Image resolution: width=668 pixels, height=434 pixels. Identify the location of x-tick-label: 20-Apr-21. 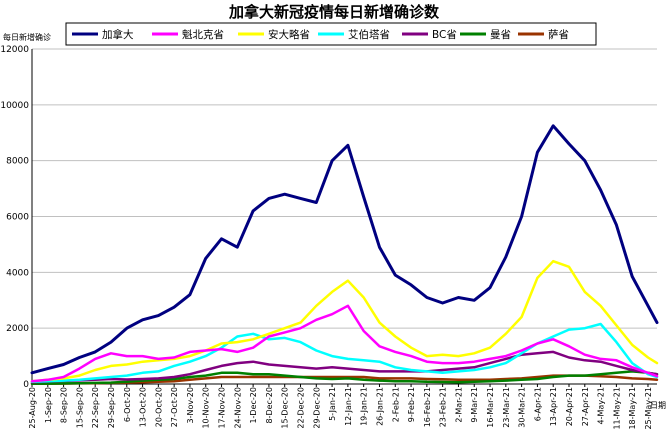
(569, 406).